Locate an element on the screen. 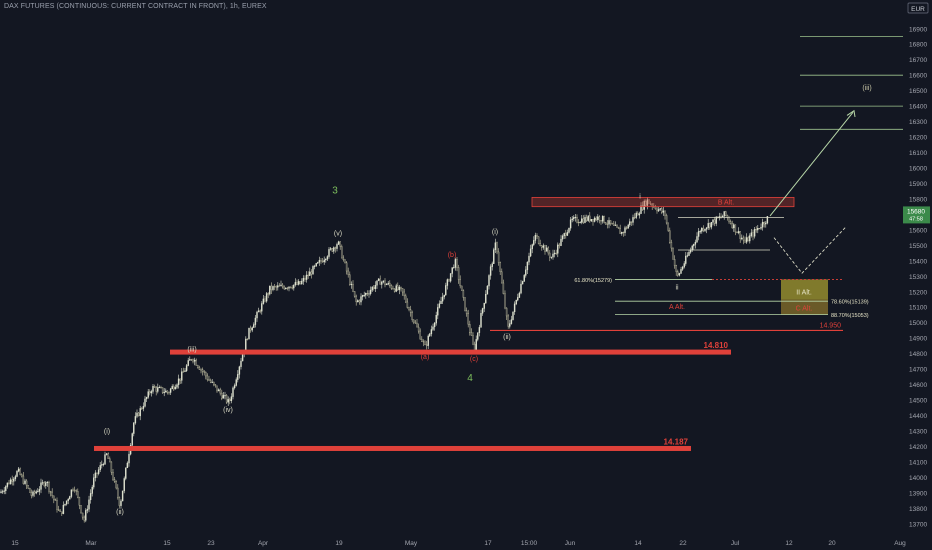 The image size is (932, 550). y-tick-label: 14900 is located at coordinates (918, 339).